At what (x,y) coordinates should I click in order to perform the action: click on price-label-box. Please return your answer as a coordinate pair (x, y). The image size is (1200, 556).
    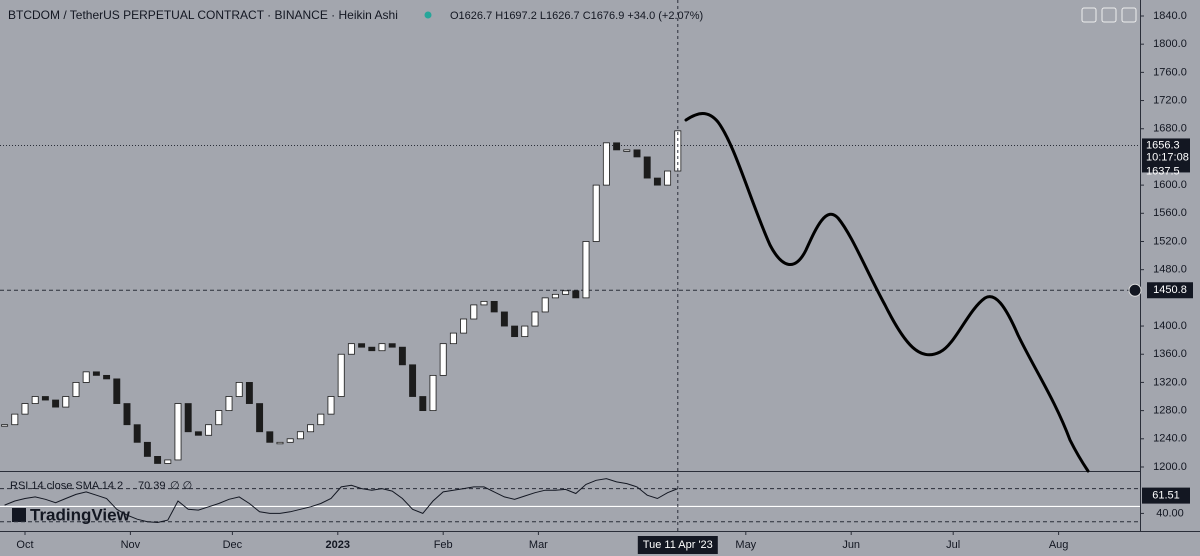
    Looking at the image, I should click on (1170, 290).